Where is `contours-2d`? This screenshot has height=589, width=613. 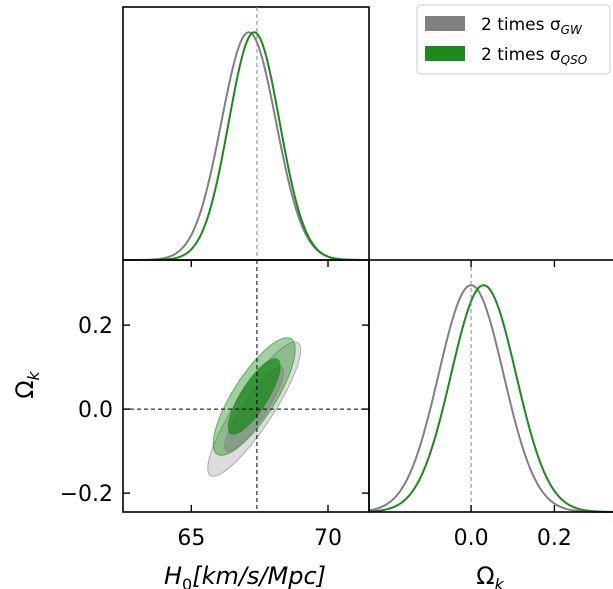
contours-2d is located at coordinates (254, 407).